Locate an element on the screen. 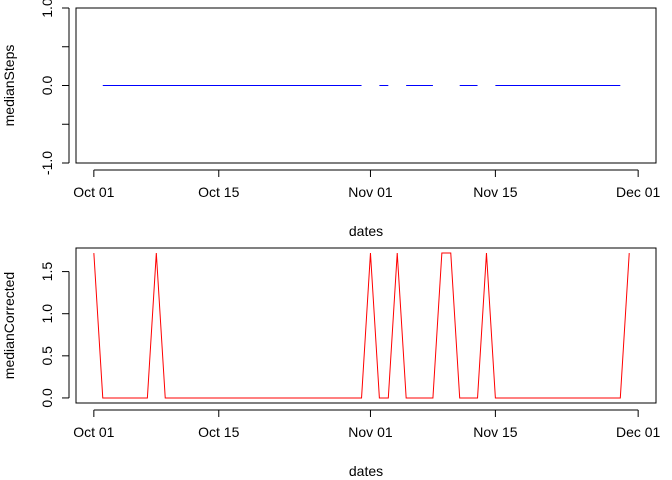 Image resolution: width=672 pixels, height=480 pixels. y-tick-label: 0.5 is located at coordinates (47, 356).